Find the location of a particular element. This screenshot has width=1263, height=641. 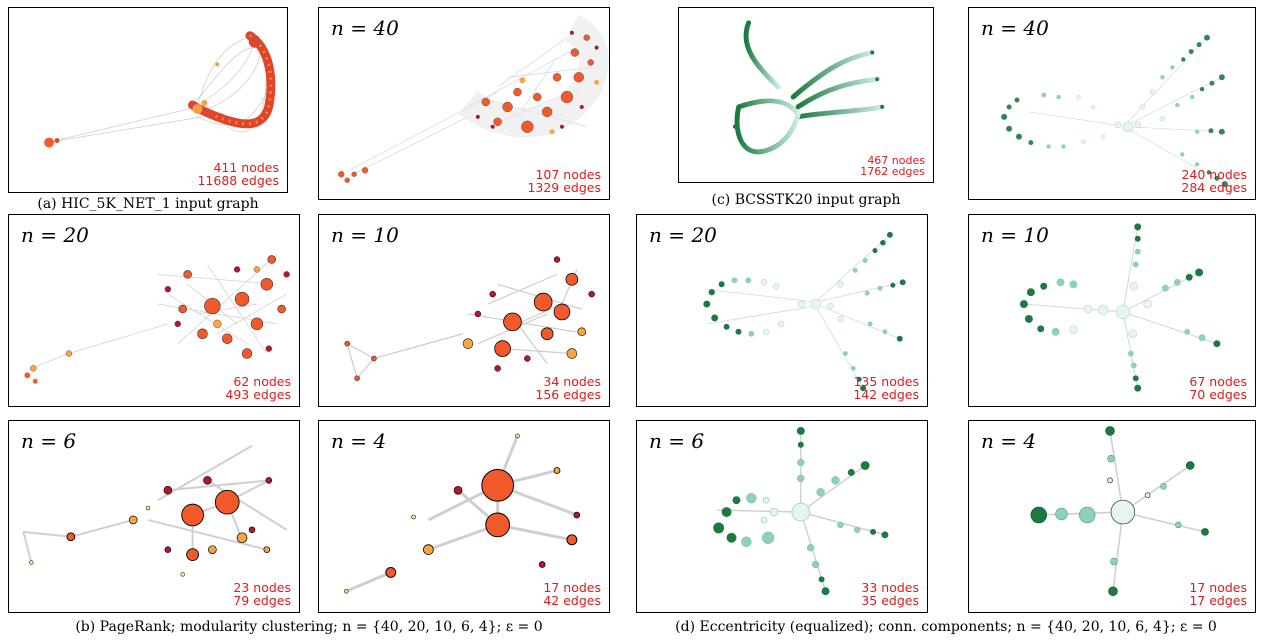

panel-d-n6: n = 6 33 nodes 35 edges is located at coordinates (782, 516).